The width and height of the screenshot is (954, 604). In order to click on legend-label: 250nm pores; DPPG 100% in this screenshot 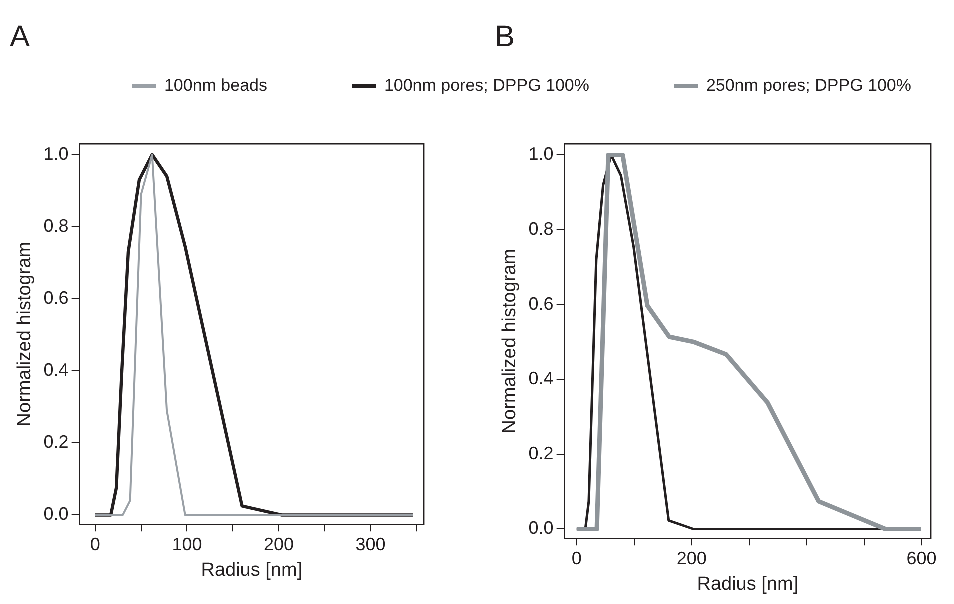, I will do `click(809, 86)`.